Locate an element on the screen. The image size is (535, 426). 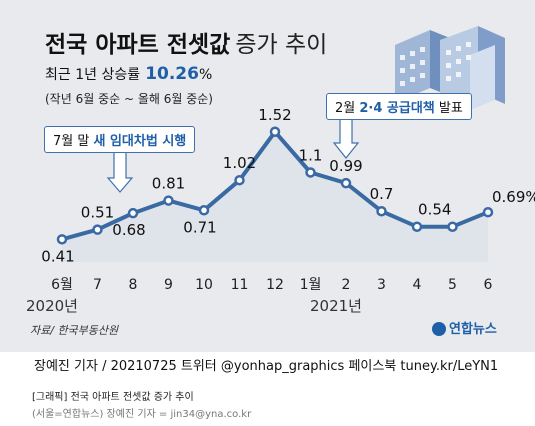
growth-rate-period: (작년 6월 중순 ~ 올해 6월 중순) is located at coordinates (129, 99).